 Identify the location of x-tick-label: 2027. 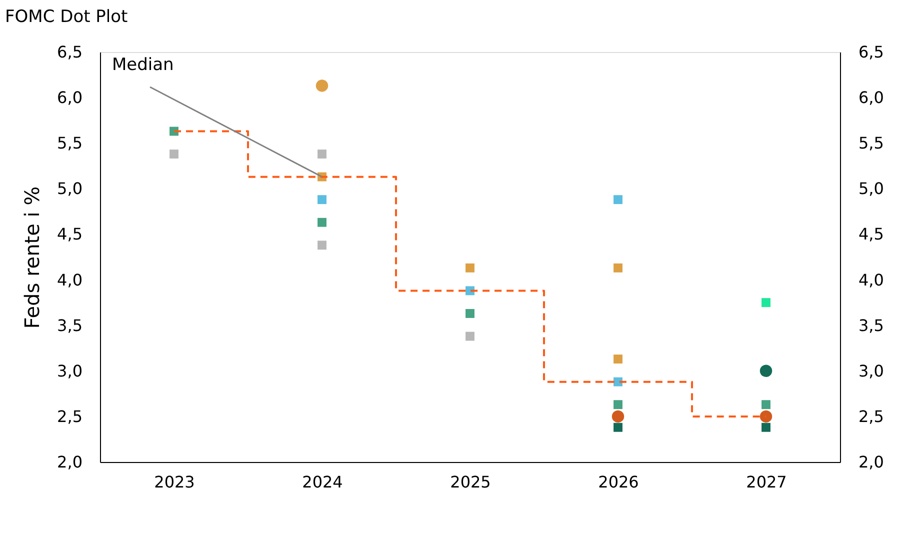
(766, 482).